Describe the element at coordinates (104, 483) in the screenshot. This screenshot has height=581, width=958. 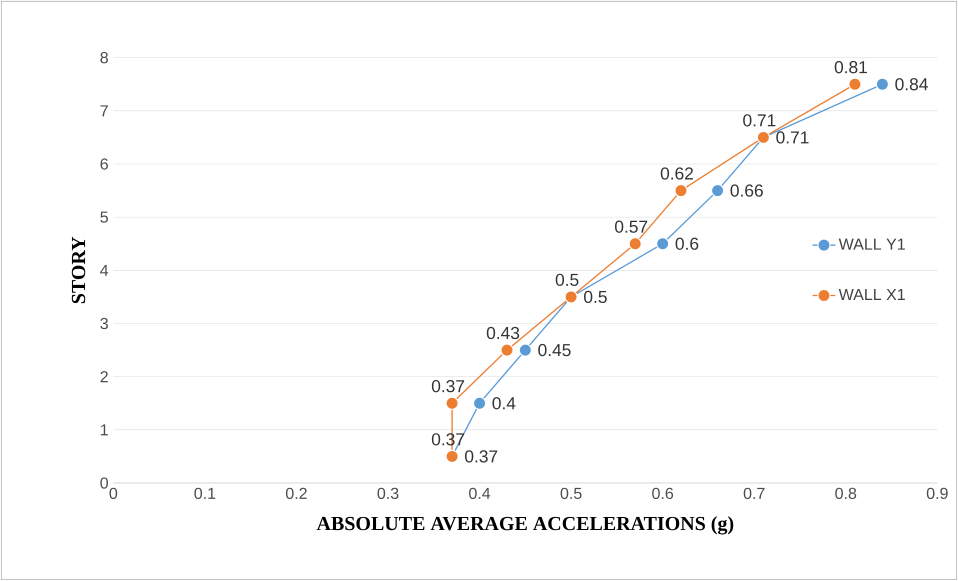
I see `y-tick-label: 0` at that location.